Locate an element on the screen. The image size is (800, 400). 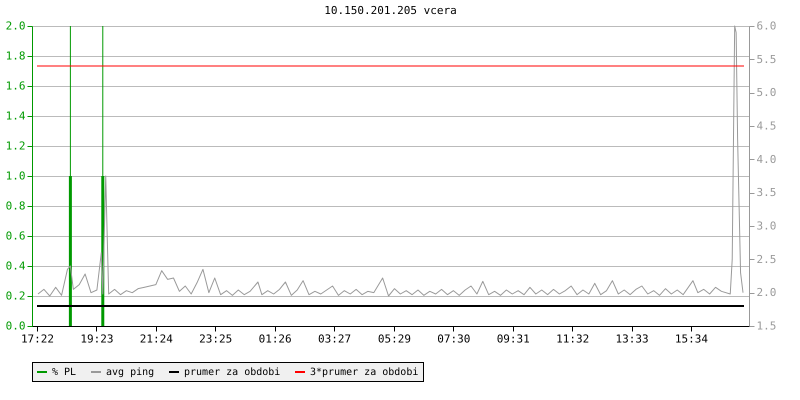
x-tick-label: 13:33 is located at coordinates (632, 339).